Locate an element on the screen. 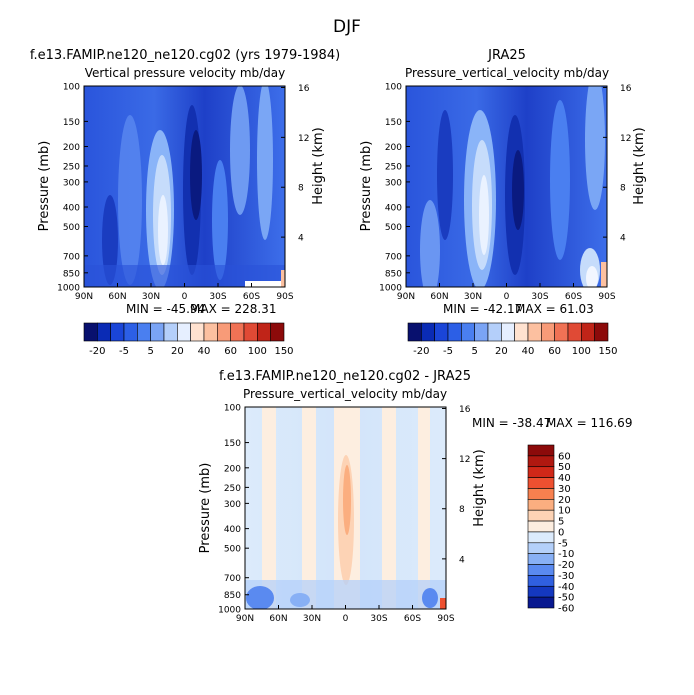 This screenshot has height=695, width=694. y2-tick-label: 12 is located at coordinates (625, 139).